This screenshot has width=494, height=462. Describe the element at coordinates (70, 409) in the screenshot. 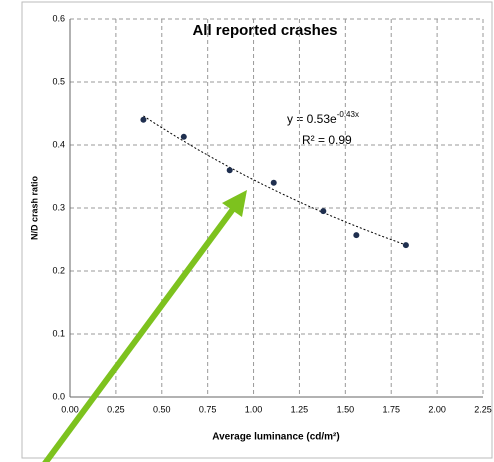

I see `x-tick-label: 0.00` at that location.